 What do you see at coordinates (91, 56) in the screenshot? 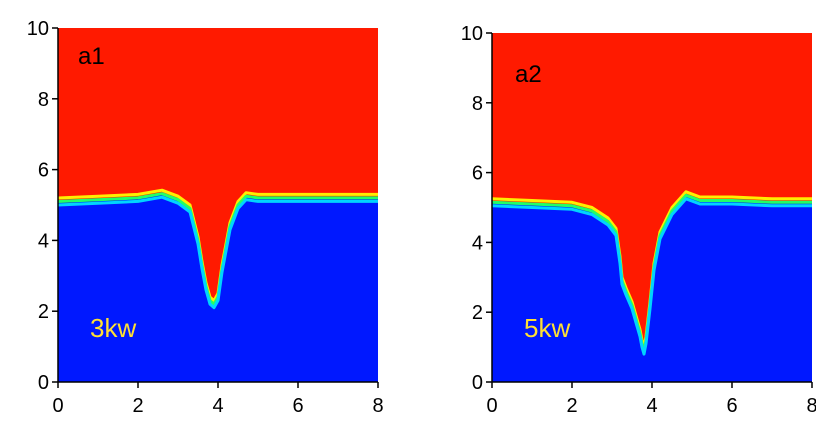
I see `panel-label-a1: a1` at bounding box center [91, 56].